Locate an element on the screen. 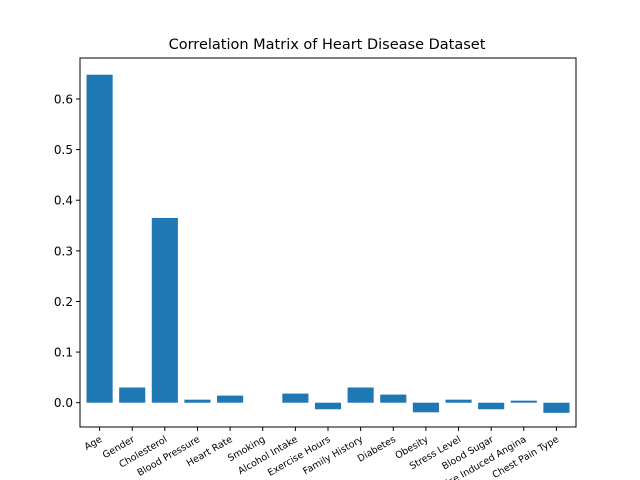  bar-alcohol-intake is located at coordinates (295, 398).